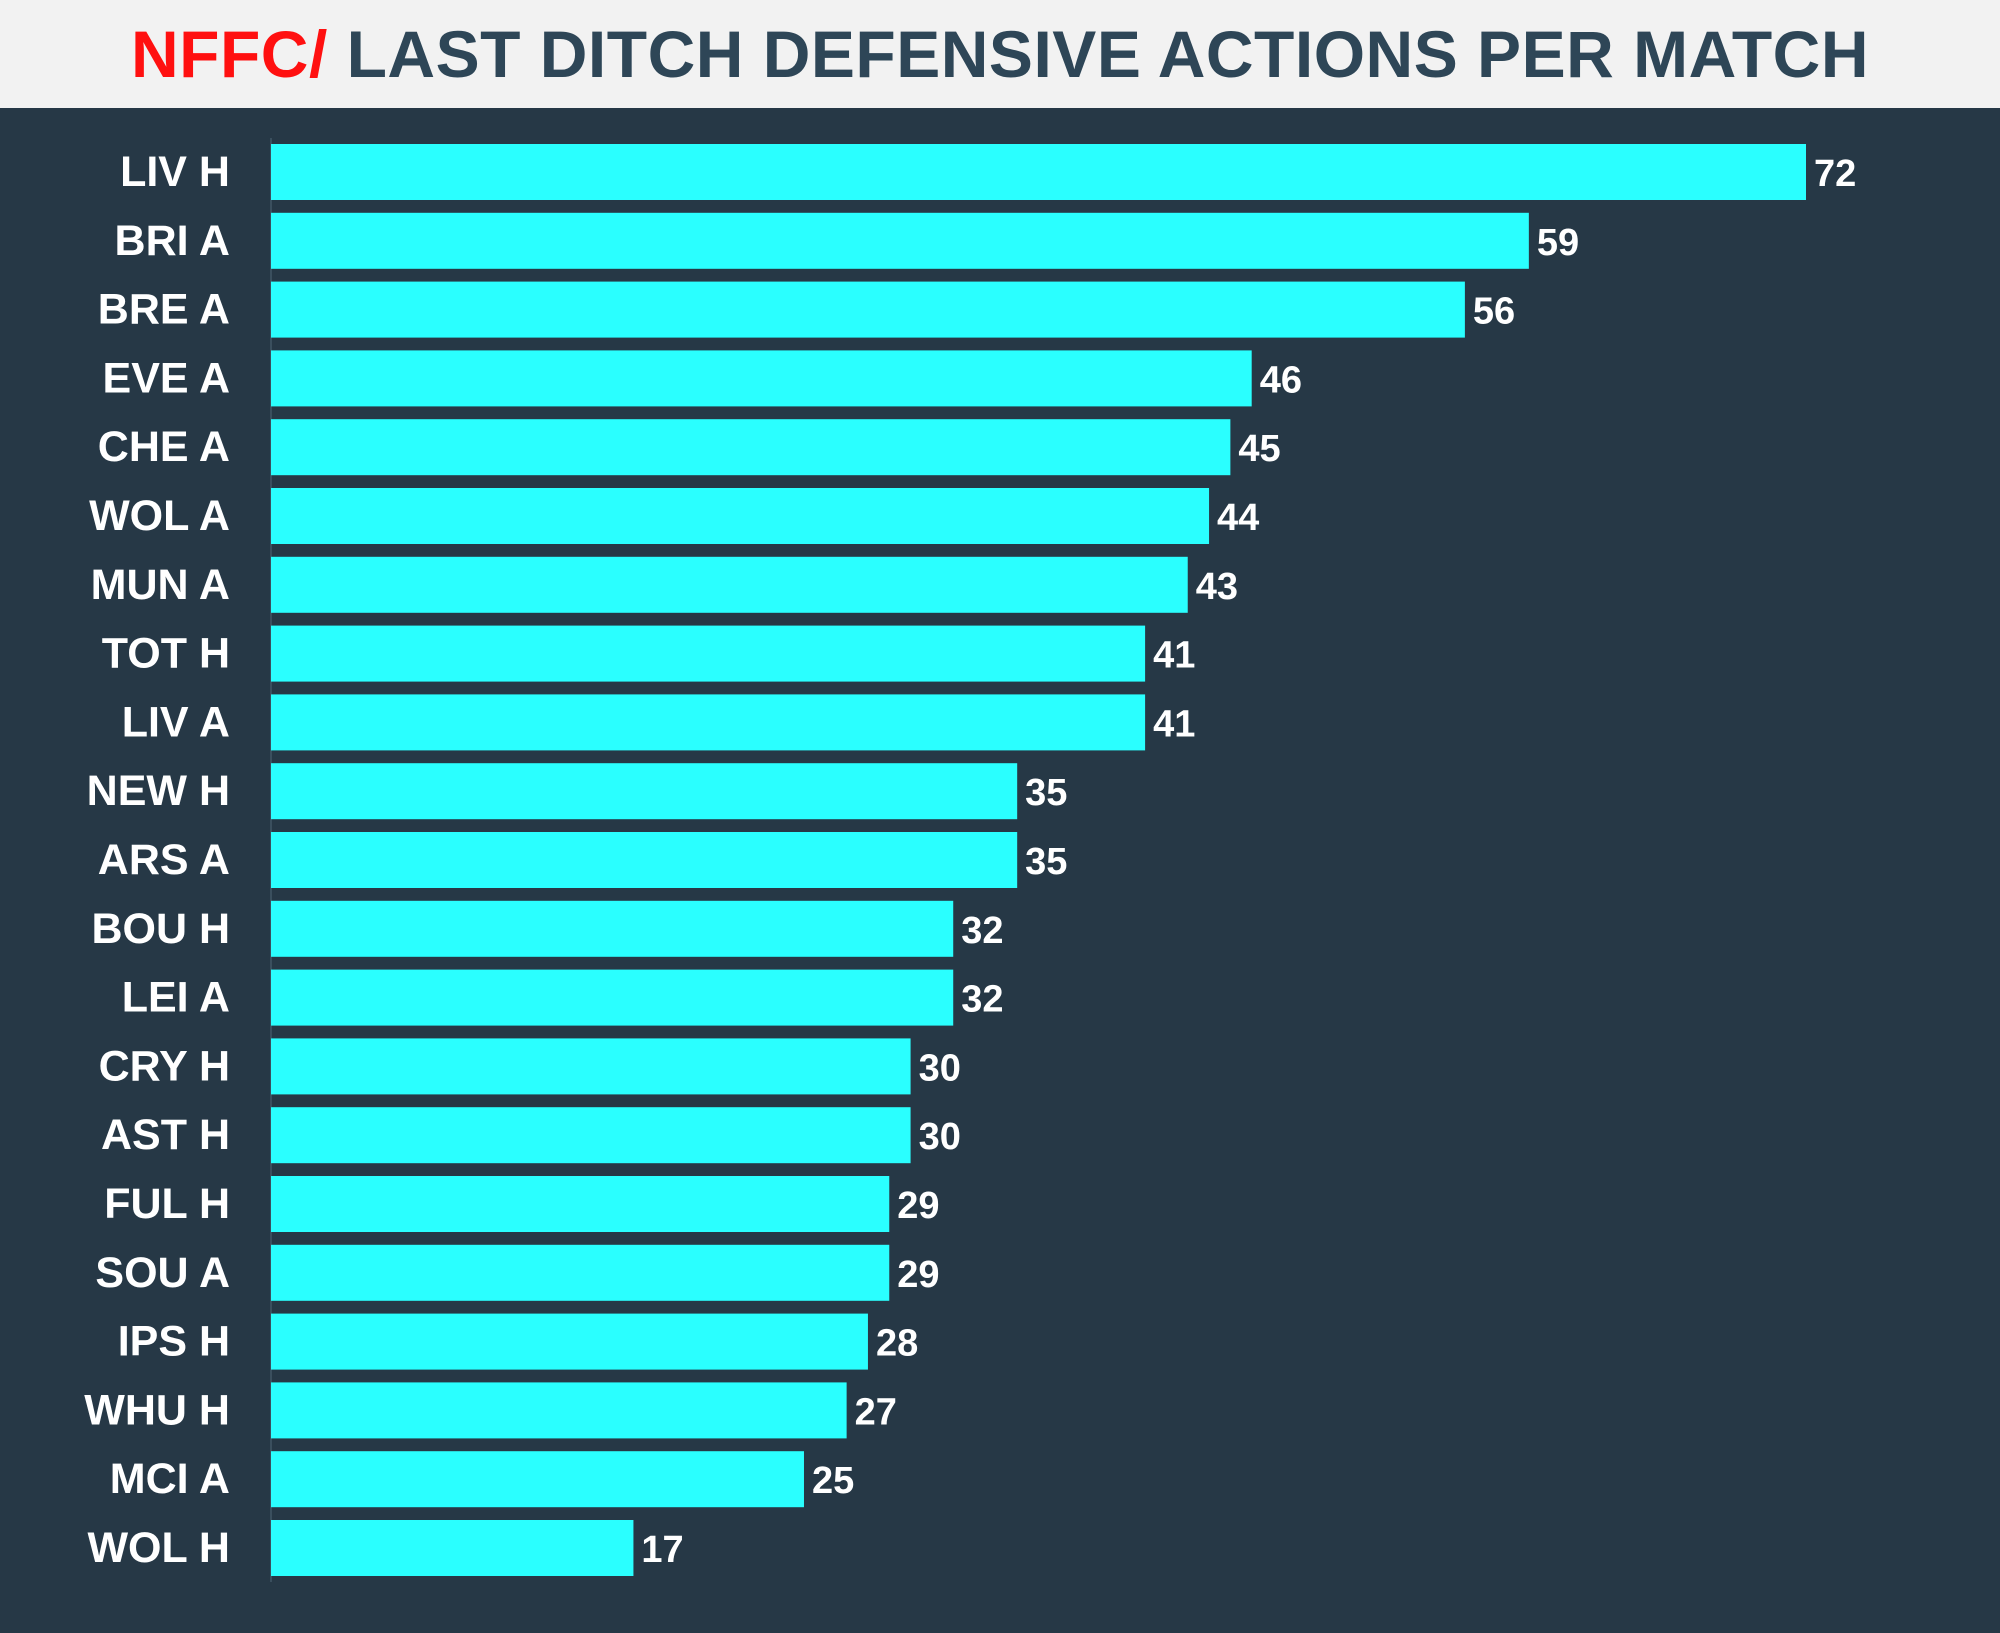 Image resolution: width=2000 pixels, height=1633 pixels. I want to click on category-label: TOT H, so click(166, 654).